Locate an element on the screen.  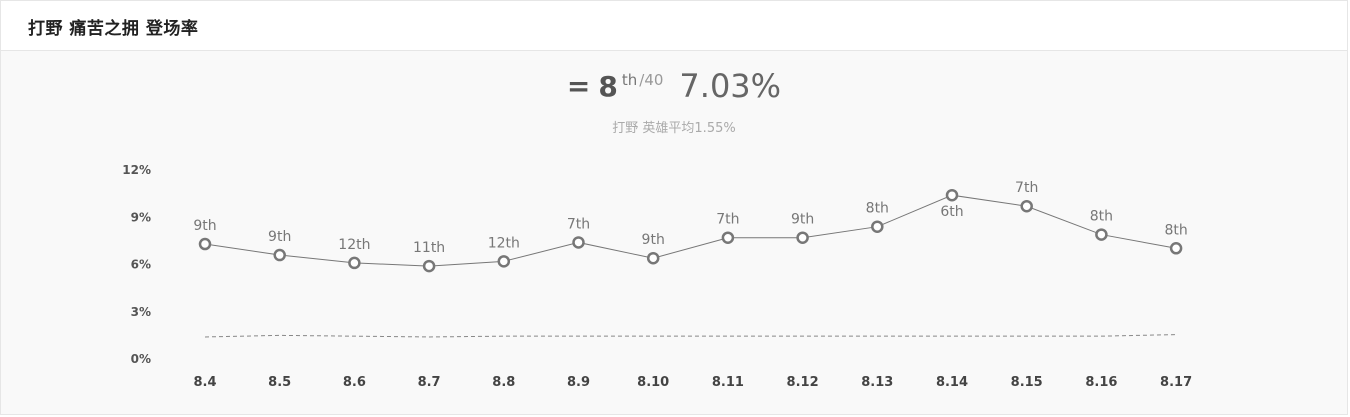
y-tick-label: 9% is located at coordinates (141, 217).